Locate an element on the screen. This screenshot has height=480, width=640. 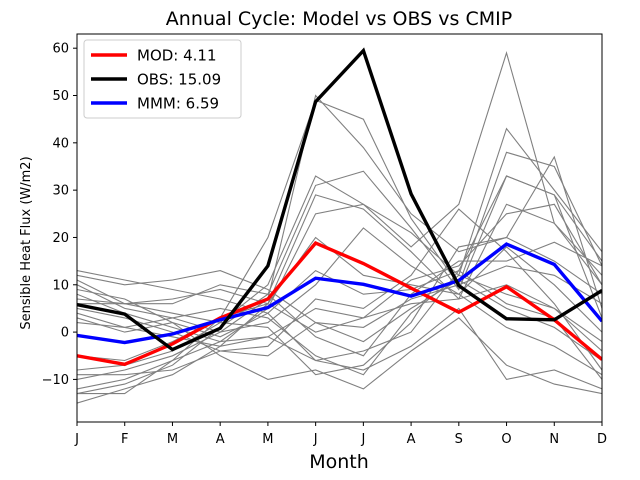
y-tick-label: 10 is located at coordinates (60, 285).